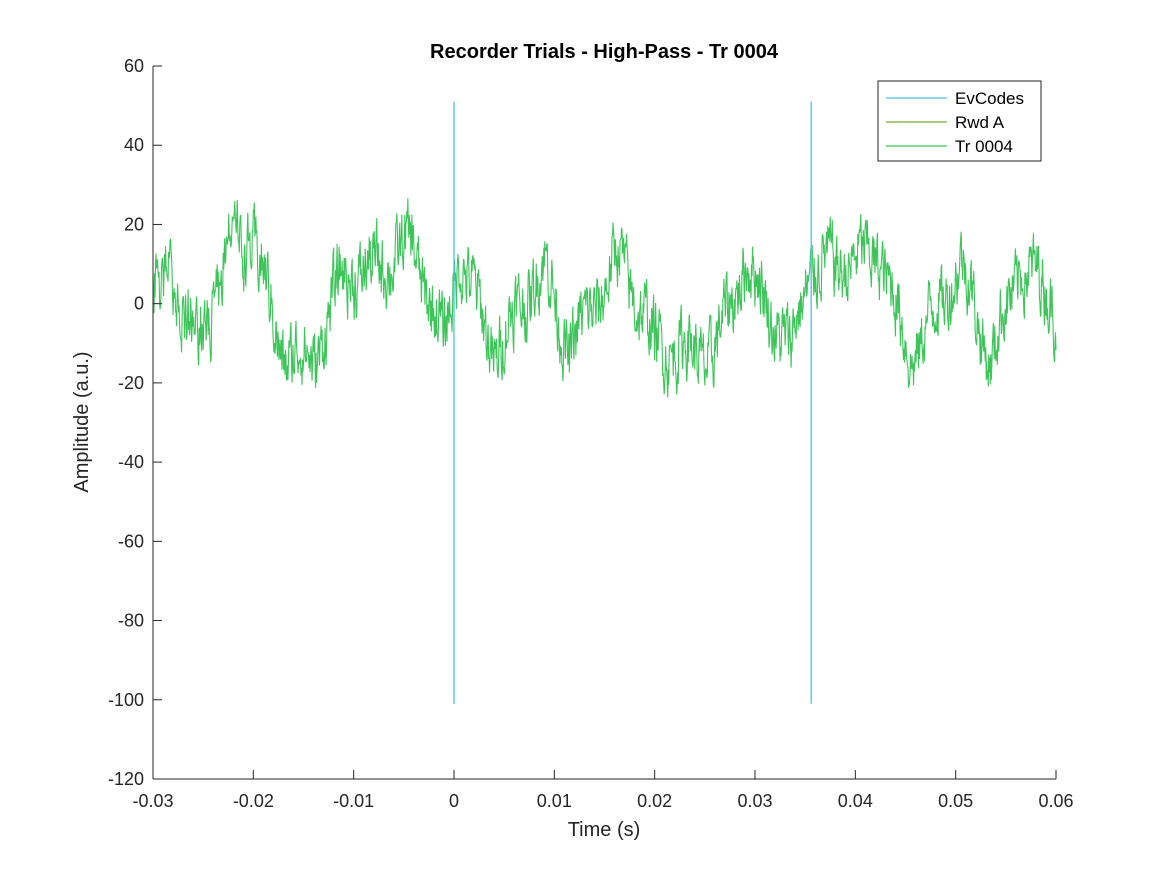 This screenshot has width=1167, height=875. Describe the element at coordinates (654, 801) in the screenshot. I see `x-tick-label: 0.02` at that location.